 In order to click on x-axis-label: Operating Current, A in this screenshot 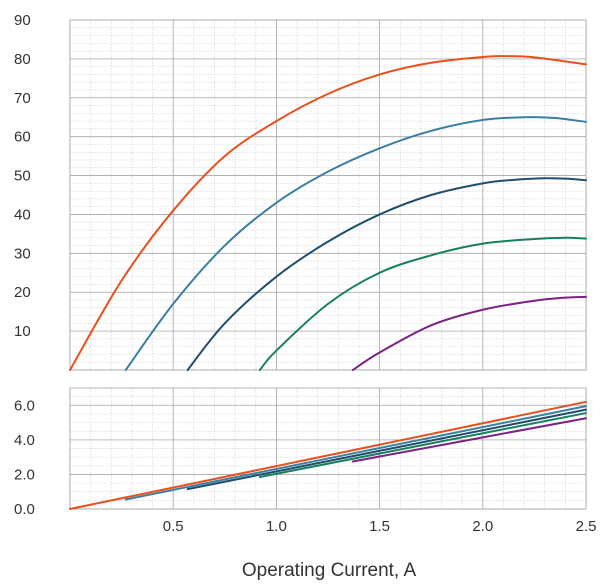, I will do `click(329, 570)`.